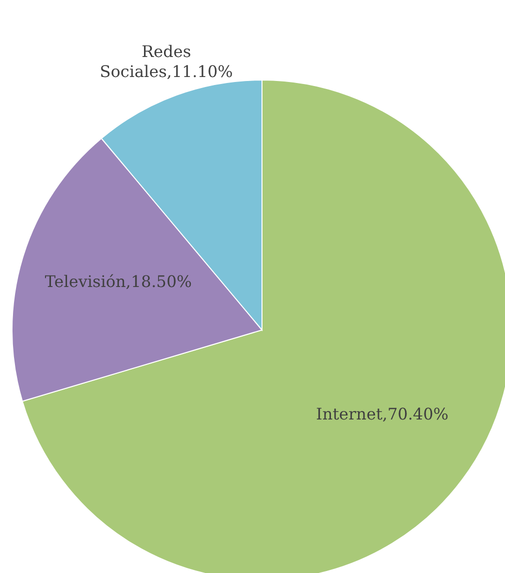 The height and width of the screenshot is (573, 505). I want to click on slice-label: Redes Sociales,11.10%, so click(166, 61).